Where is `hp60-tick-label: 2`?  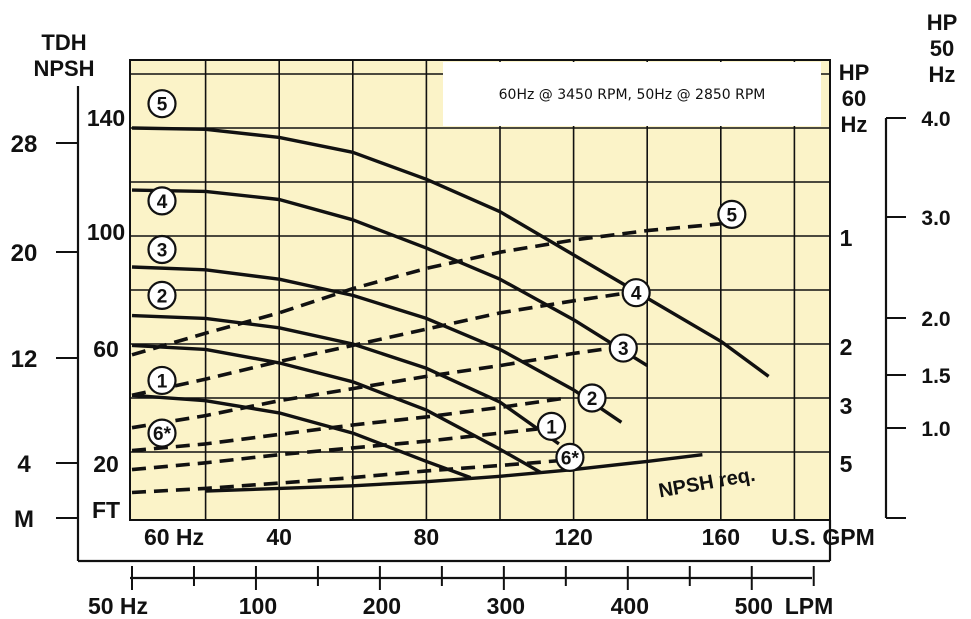 hp60-tick-label: 2 is located at coordinates (846, 347).